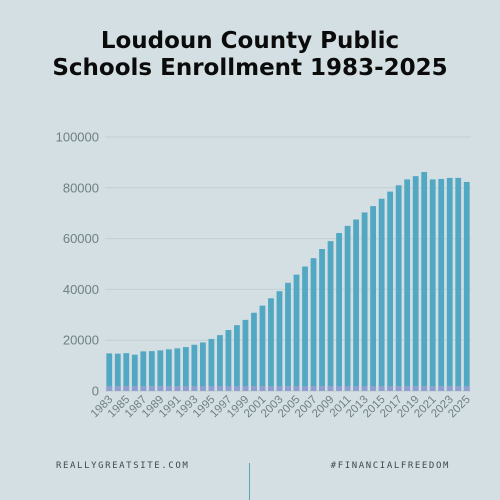  Describe the element at coordinates (168, 388) in the screenshot. I see `bar-base-1990` at that location.